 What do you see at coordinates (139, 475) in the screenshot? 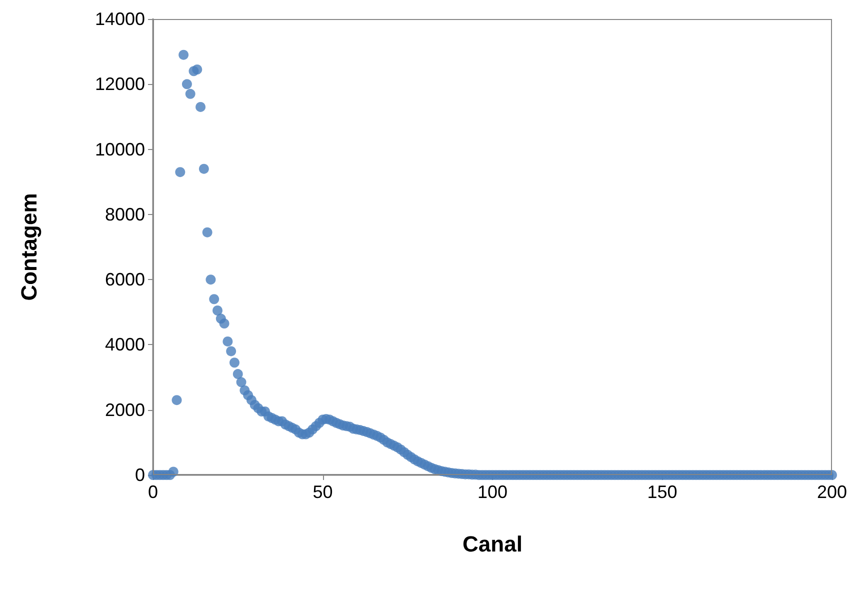
I see `y-tick-label: 0` at bounding box center [139, 475].